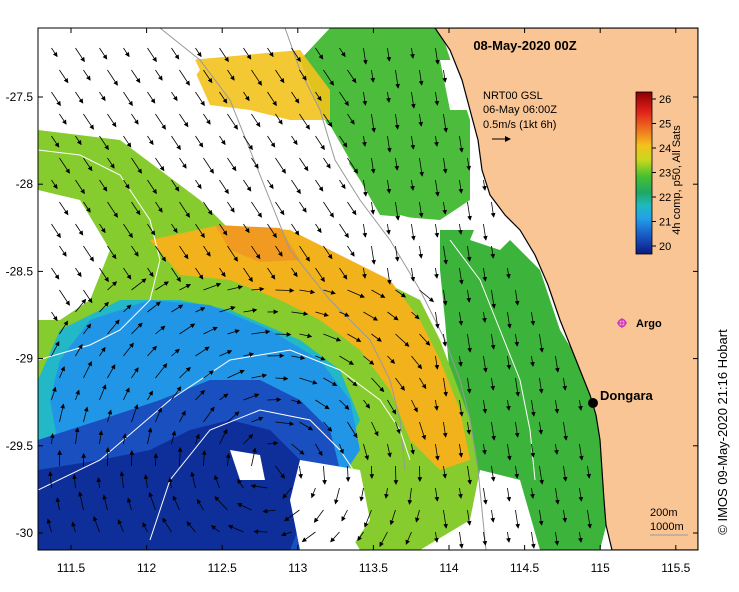 The height and width of the screenshot is (592, 739). Describe the element at coordinates (513, 96) in the screenshot. I see `vector-source: NRT00 GSL` at that location.